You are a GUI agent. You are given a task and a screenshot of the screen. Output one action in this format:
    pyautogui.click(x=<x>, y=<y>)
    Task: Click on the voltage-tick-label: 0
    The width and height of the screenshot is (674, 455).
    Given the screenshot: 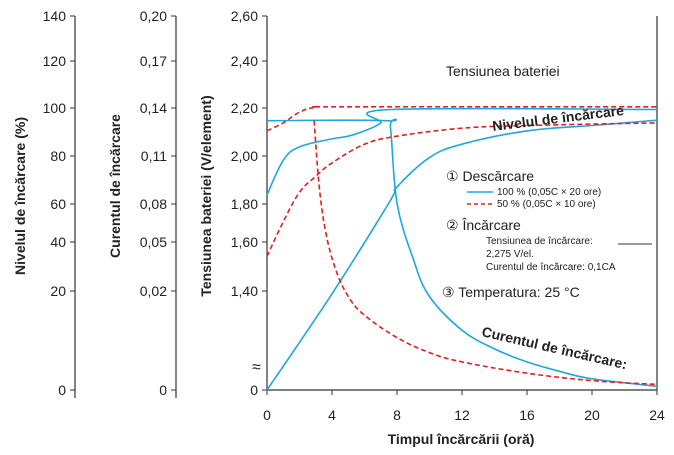 What is the action you would take?
    pyautogui.click(x=254, y=390)
    